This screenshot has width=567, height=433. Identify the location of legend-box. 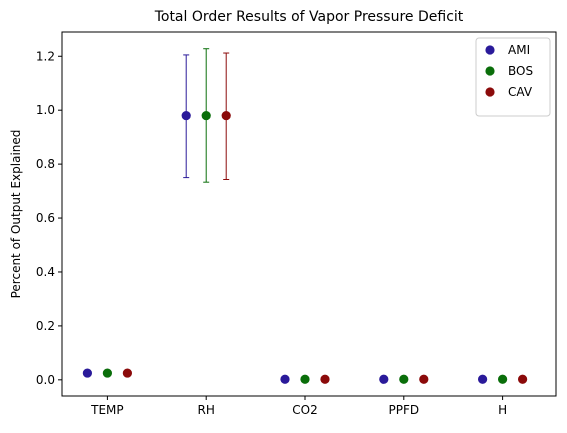
(513, 77).